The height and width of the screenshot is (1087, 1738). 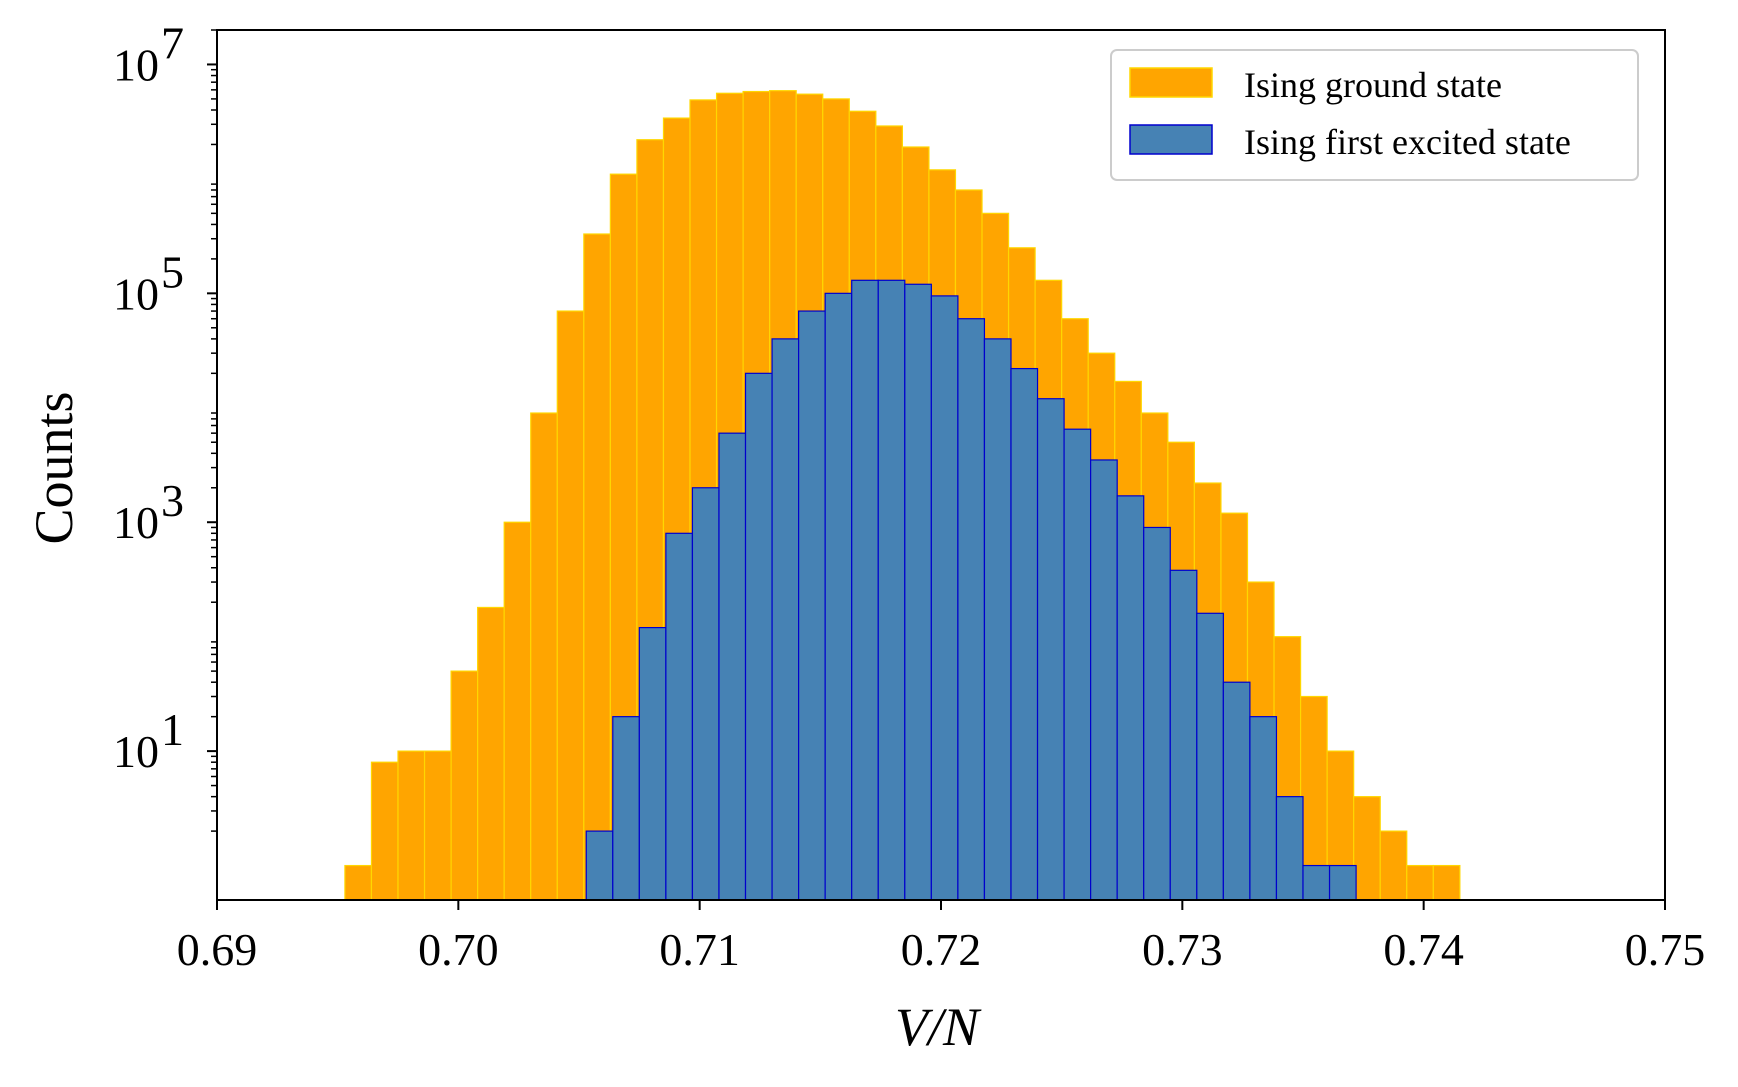 What do you see at coordinates (172, 271) in the screenshot?
I see `y-tick-exponent: 5` at bounding box center [172, 271].